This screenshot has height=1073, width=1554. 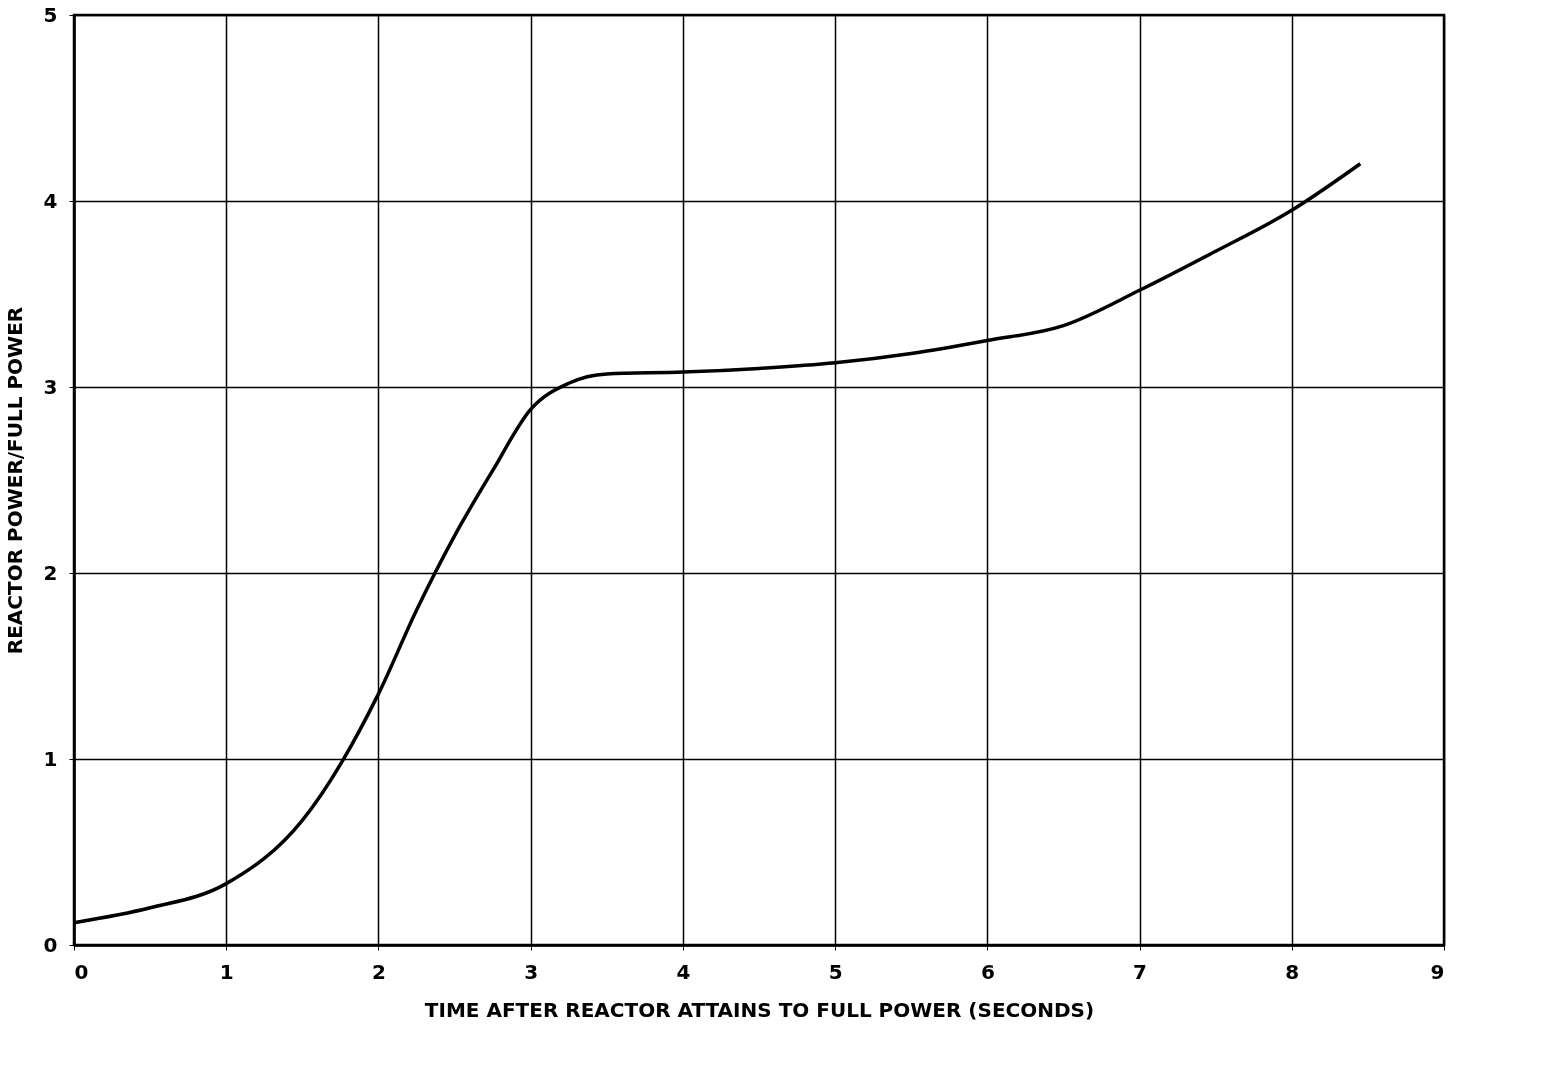 What do you see at coordinates (226, 971) in the screenshot?
I see `x-tick-label: 1` at bounding box center [226, 971].